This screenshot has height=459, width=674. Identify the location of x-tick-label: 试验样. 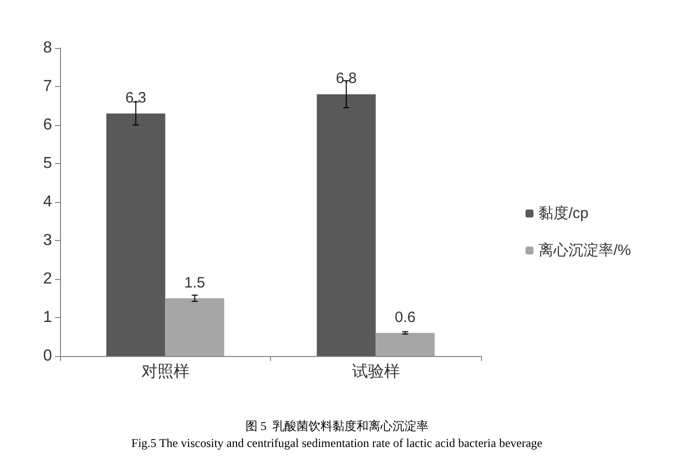
(376, 371).